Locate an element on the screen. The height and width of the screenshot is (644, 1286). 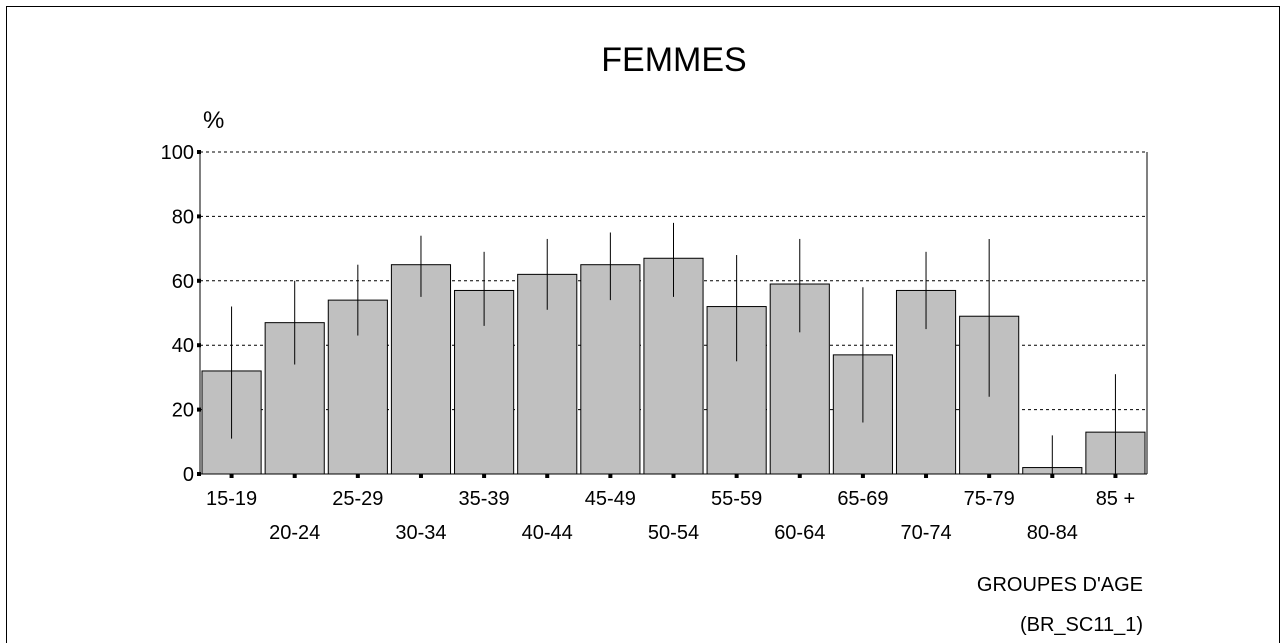
x-tick-label: 75-79 is located at coordinates (989, 499).